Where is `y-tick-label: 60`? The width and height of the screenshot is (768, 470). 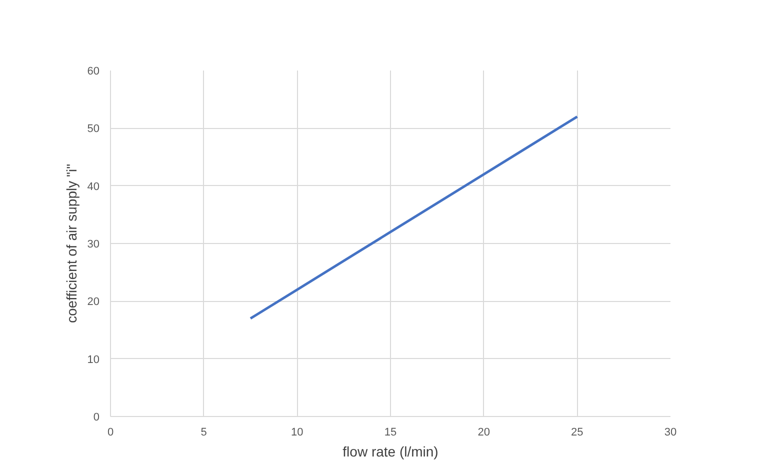 y-tick-label: 60 is located at coordinates (93, 72).